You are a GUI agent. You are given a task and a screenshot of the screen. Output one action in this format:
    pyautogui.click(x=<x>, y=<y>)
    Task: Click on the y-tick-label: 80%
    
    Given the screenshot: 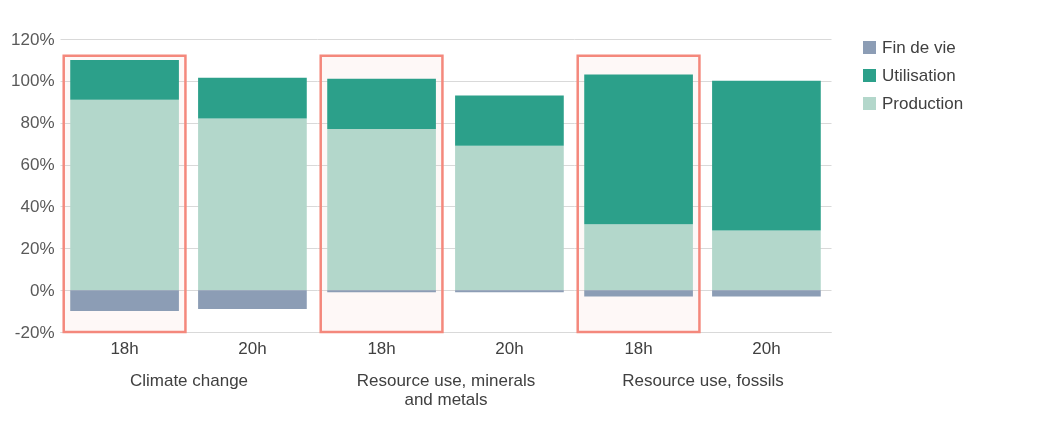 What is the action you would take?
    pyautogui.click(x=37, y=123)
    